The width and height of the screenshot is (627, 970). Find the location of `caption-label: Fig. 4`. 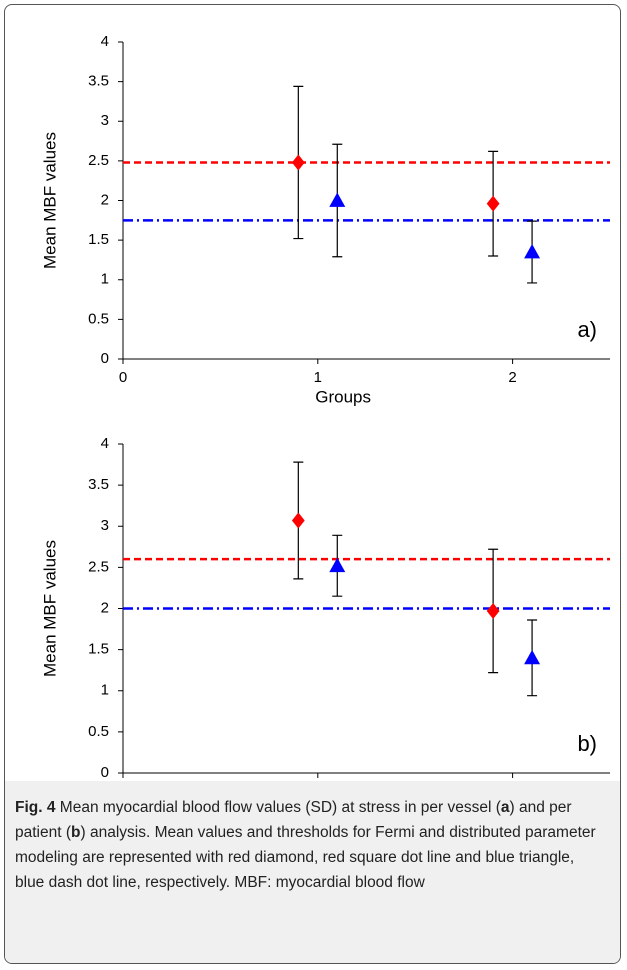

caption-label: Fig. 4 is located at coordinates (35, 807).